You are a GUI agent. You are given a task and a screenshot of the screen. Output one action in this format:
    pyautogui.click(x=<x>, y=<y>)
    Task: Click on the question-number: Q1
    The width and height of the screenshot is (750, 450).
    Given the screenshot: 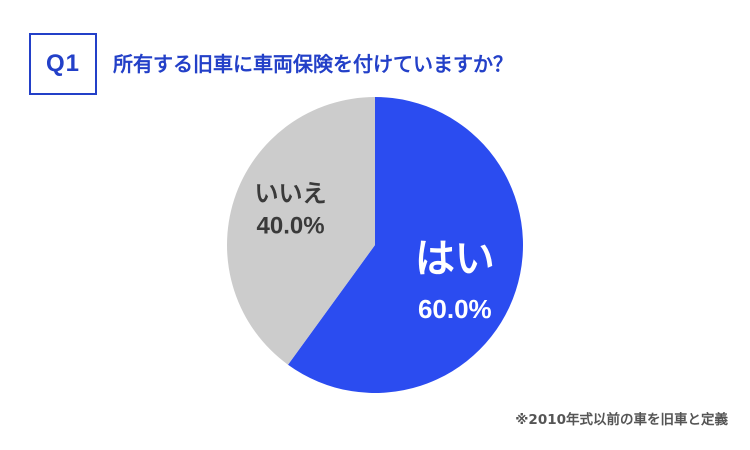 What is the action you would take?
    pyautogui.click(x=62, y=63)
    